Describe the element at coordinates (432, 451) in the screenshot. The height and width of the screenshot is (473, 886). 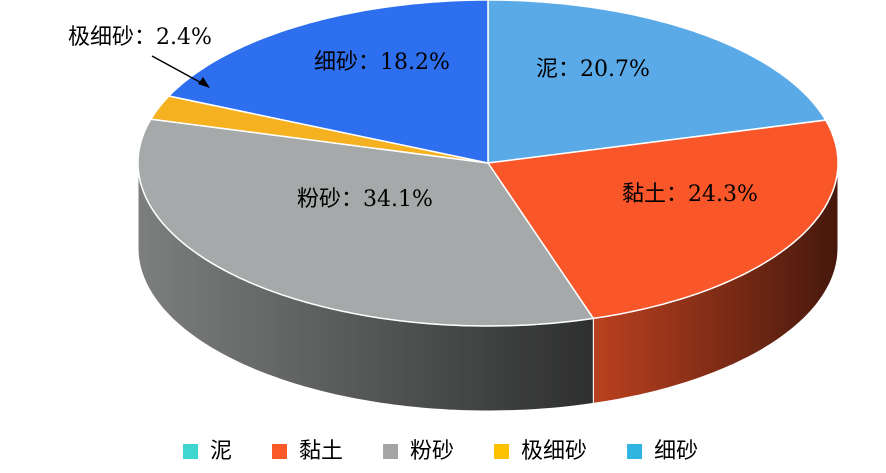
I see `legend-label: 粉砂` at that location.